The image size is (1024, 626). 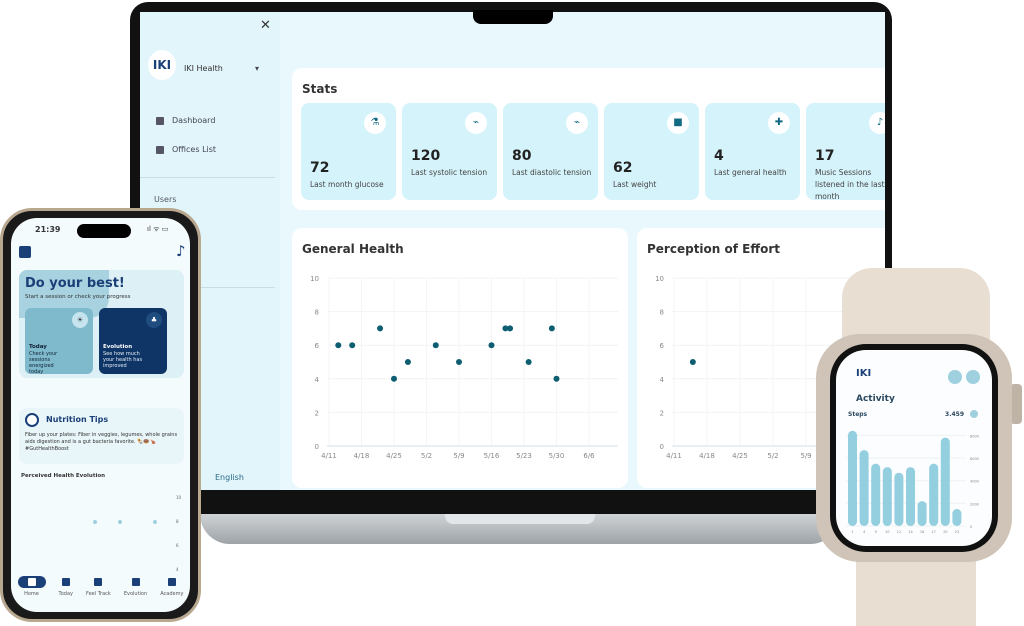 What do you see at coordinates (31, 591) in the screenshot?
I see `nav-home: Home` at bounding box center [31, 591].